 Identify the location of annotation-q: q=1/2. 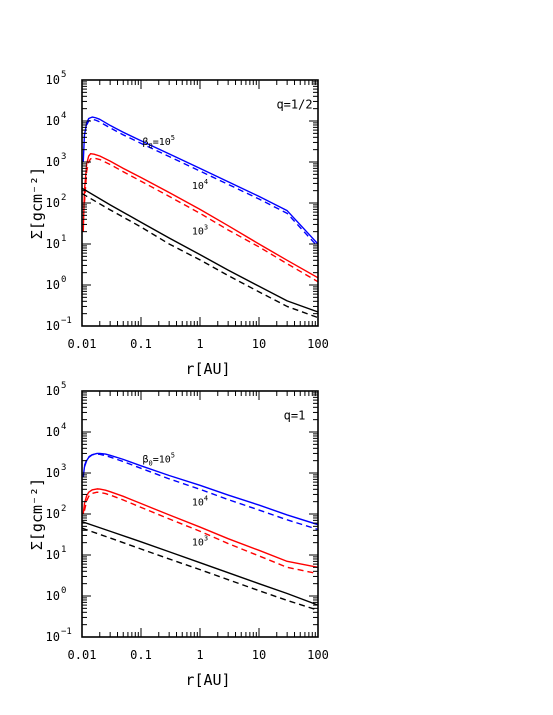
(294, 105).